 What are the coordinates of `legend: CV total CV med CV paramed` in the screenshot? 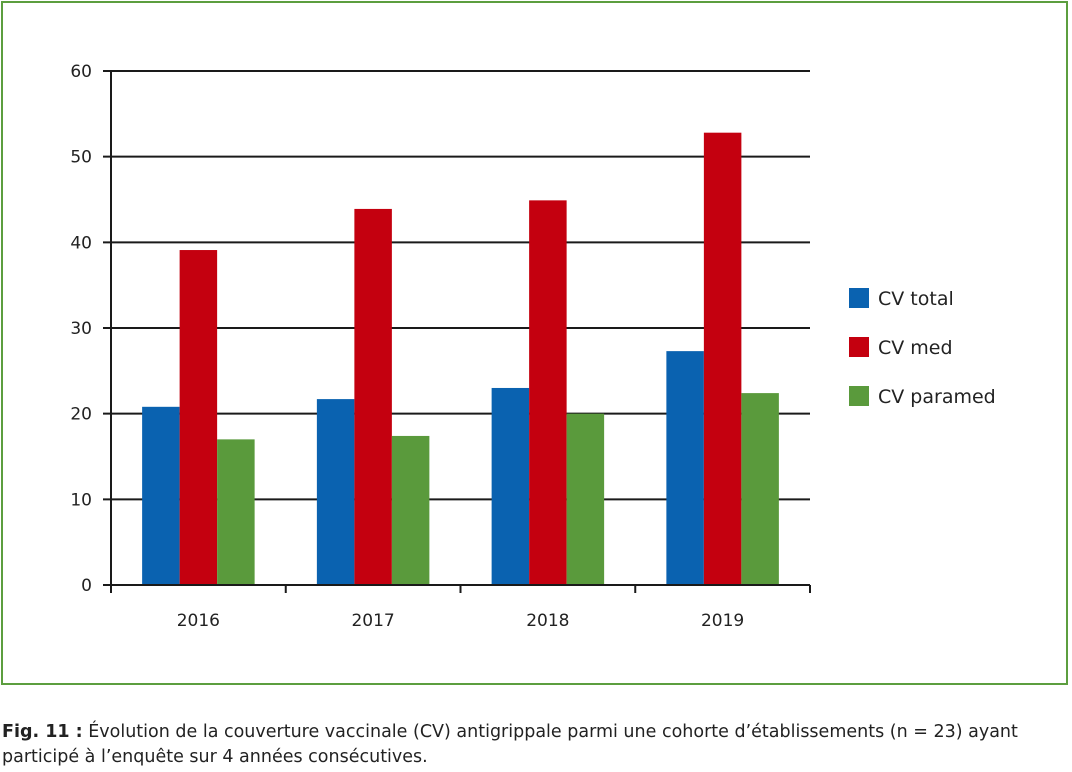 It's located at (922, 348).